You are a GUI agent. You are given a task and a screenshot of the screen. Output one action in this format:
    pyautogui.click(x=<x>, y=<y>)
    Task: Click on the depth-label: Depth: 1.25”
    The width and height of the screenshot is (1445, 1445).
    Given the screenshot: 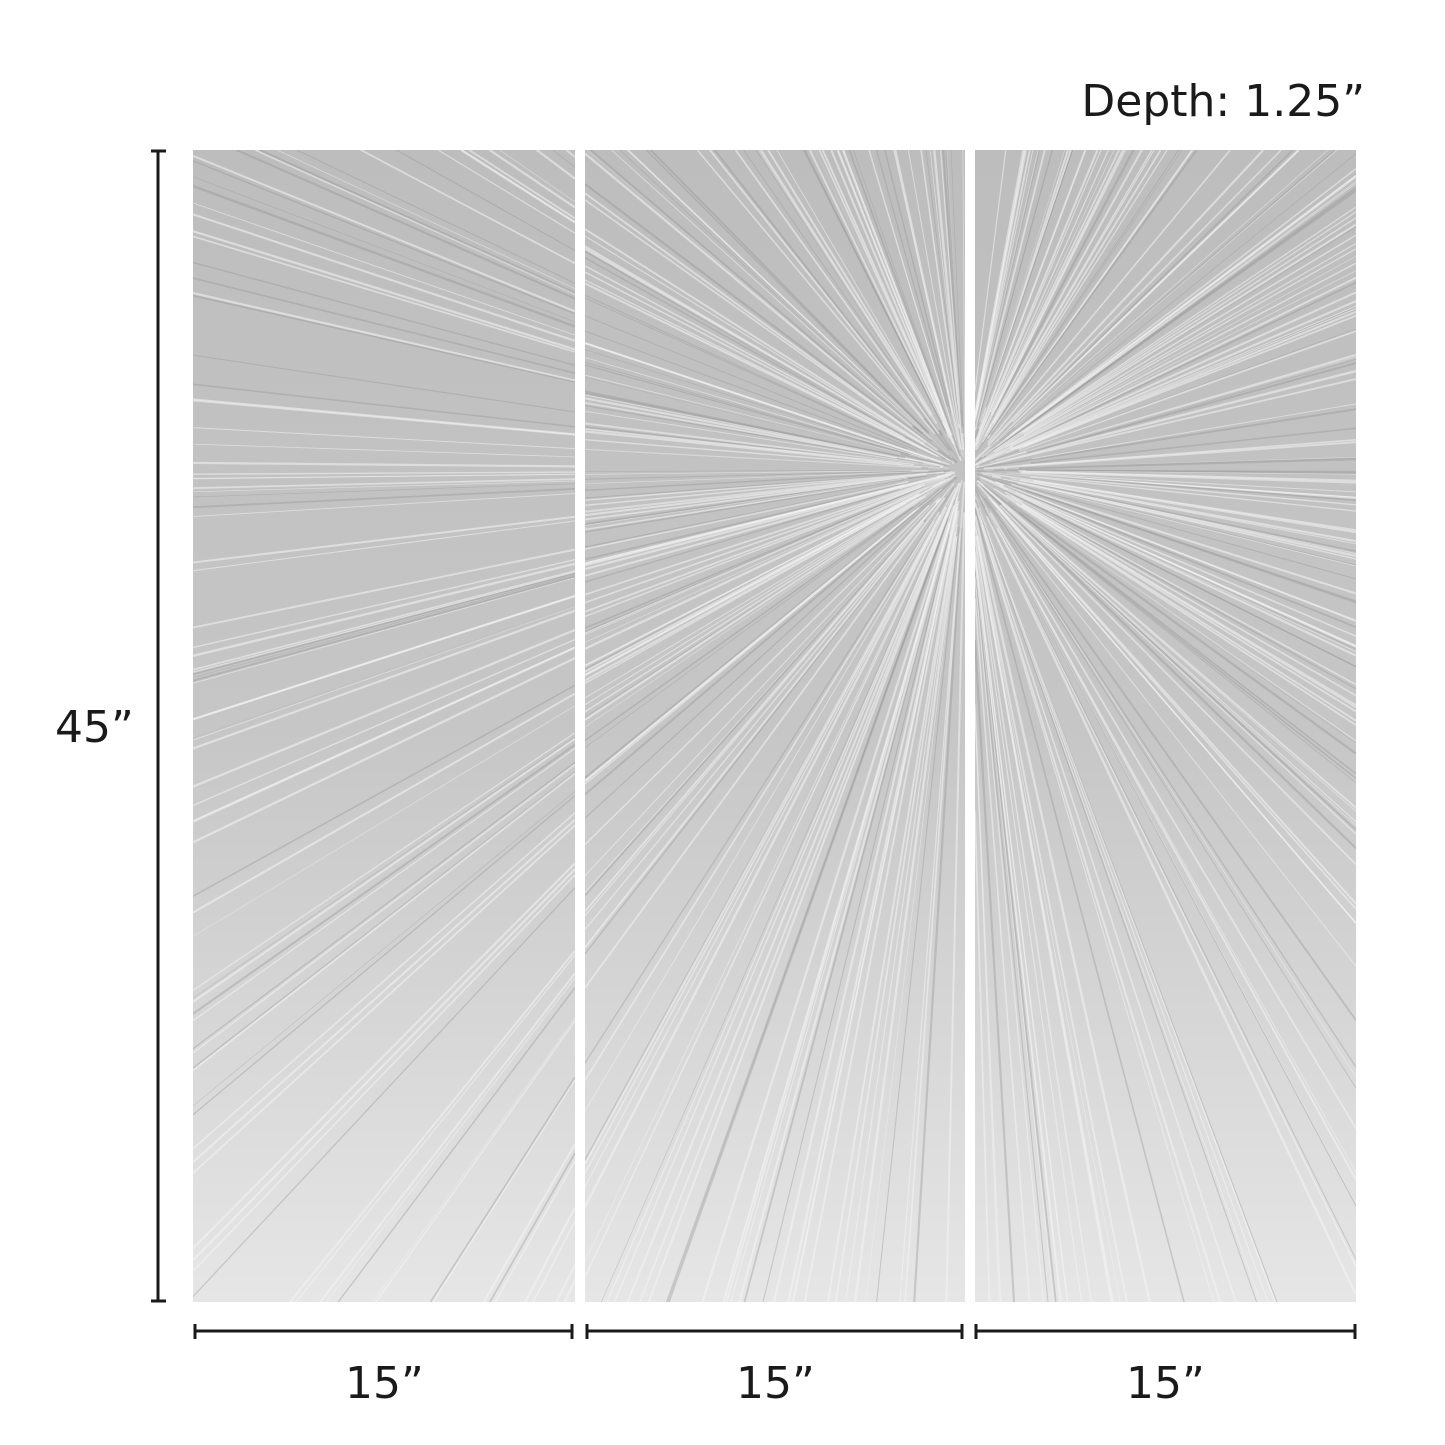 What is the action you would take?
    pyautogui.click(x=1223, y=101)
    